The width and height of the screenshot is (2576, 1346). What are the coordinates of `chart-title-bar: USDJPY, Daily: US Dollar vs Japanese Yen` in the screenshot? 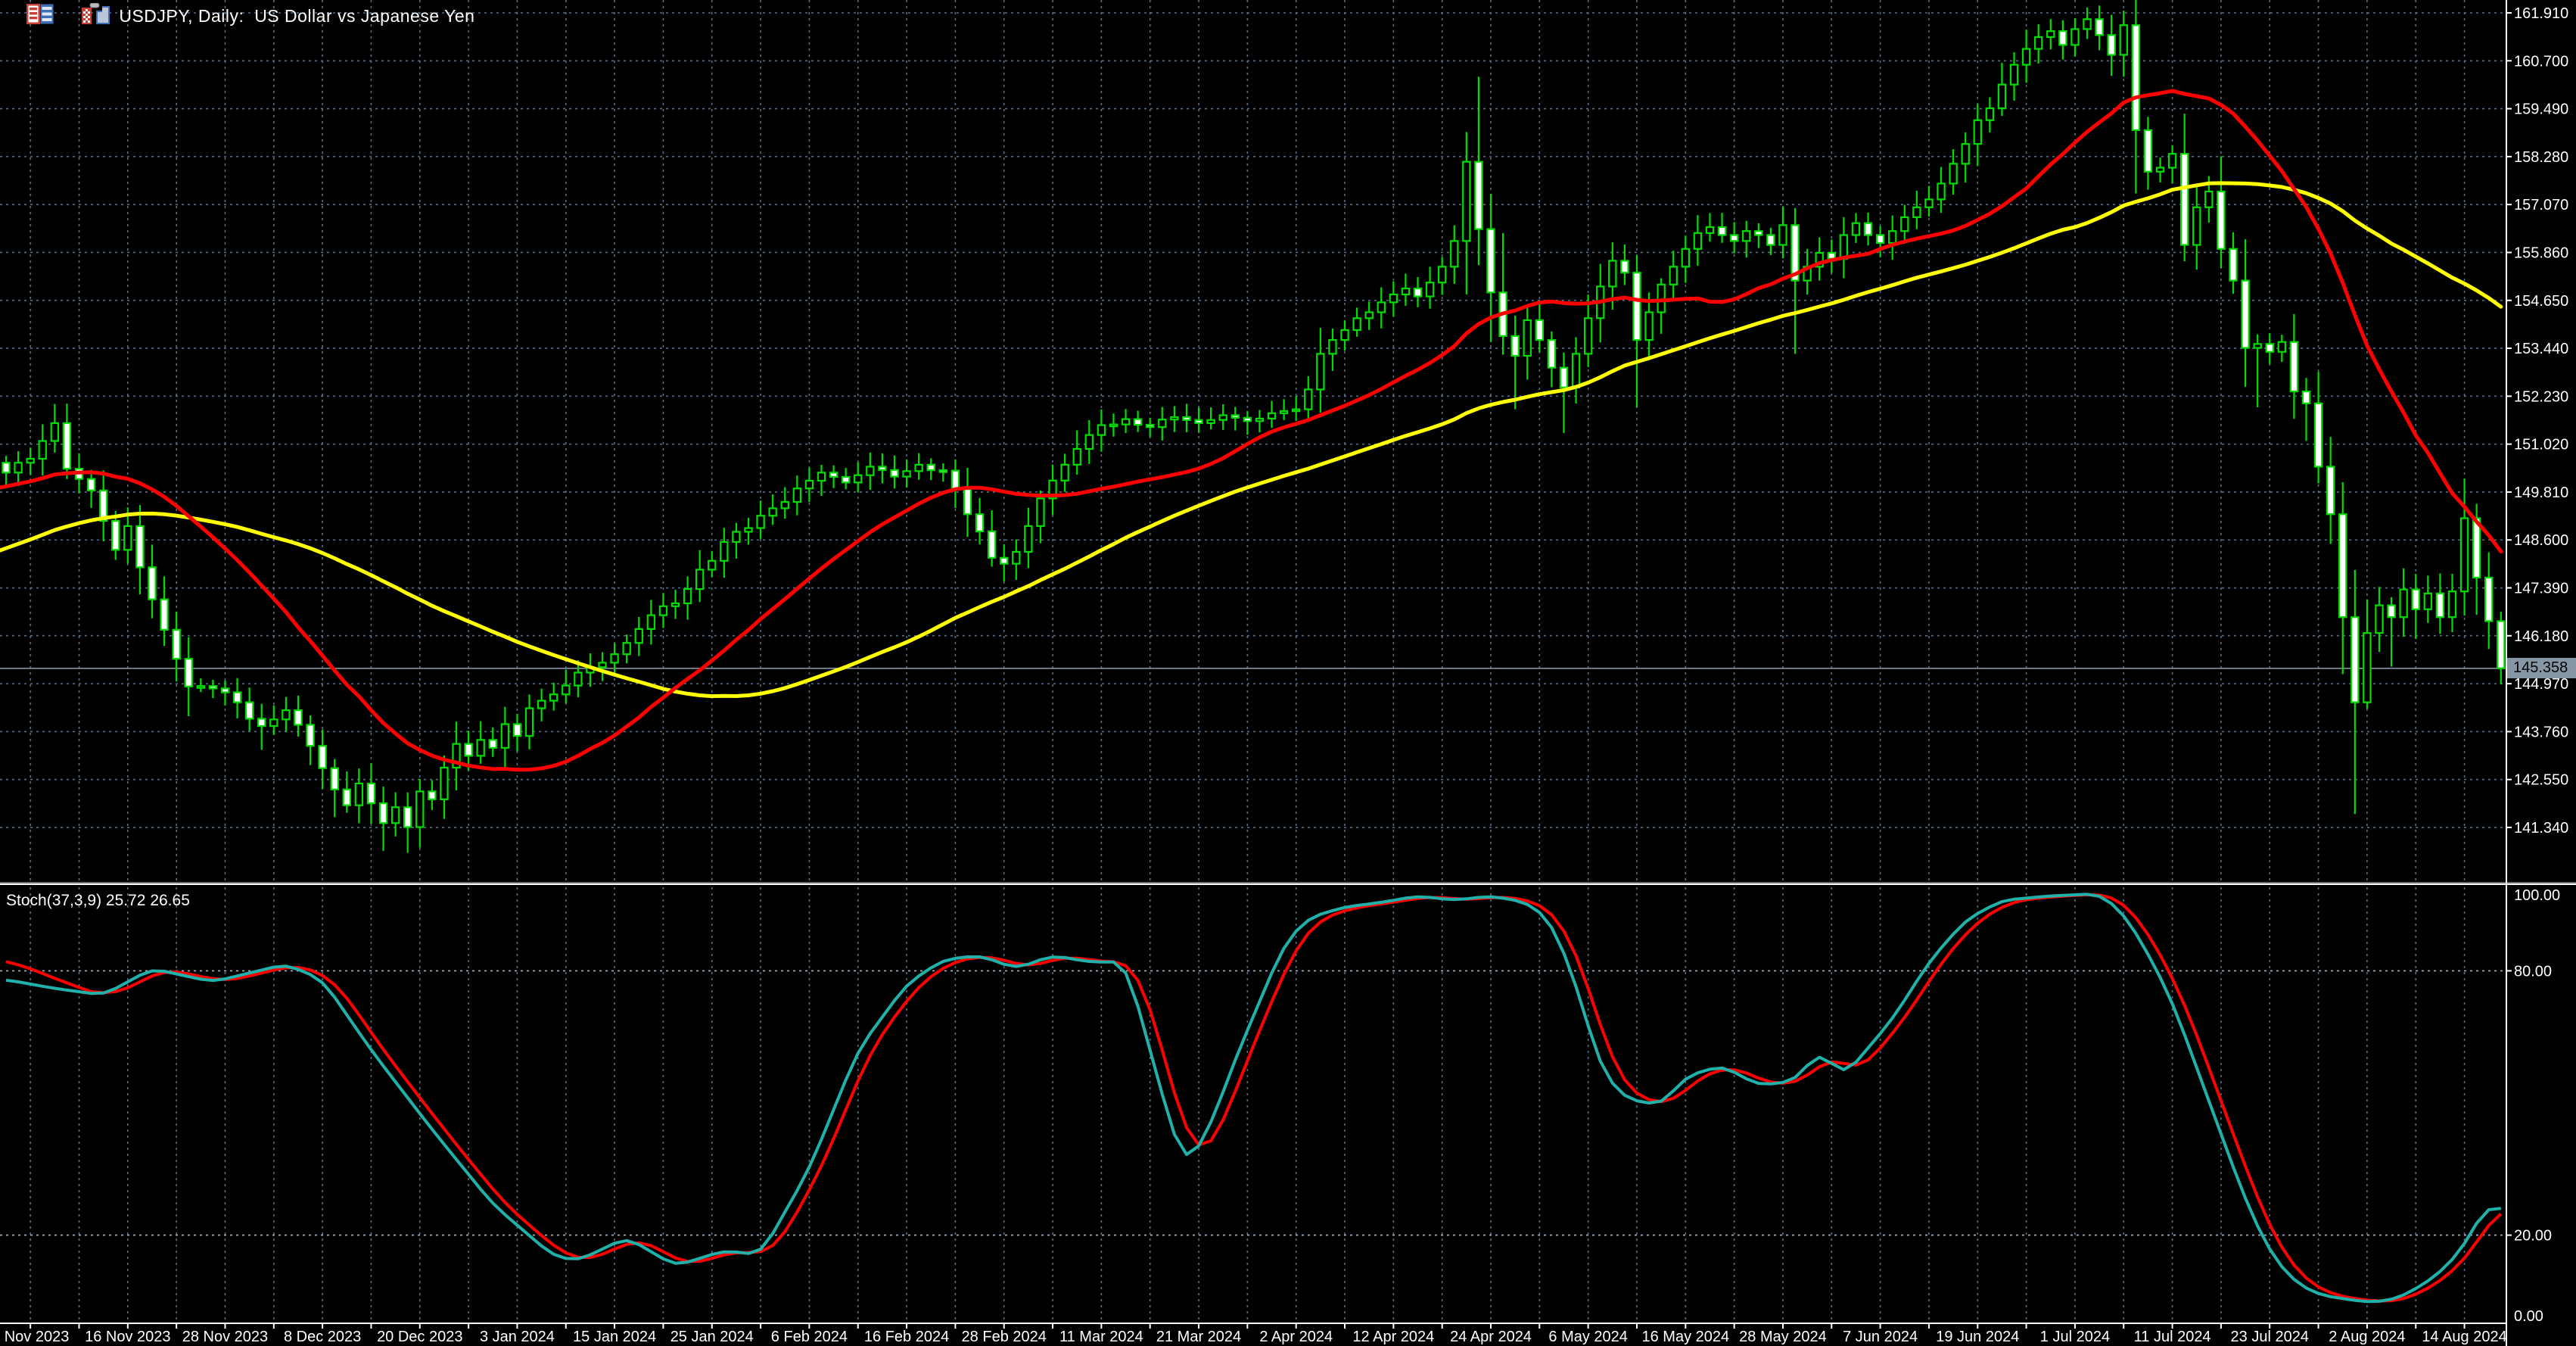 It's located at (240, 14).